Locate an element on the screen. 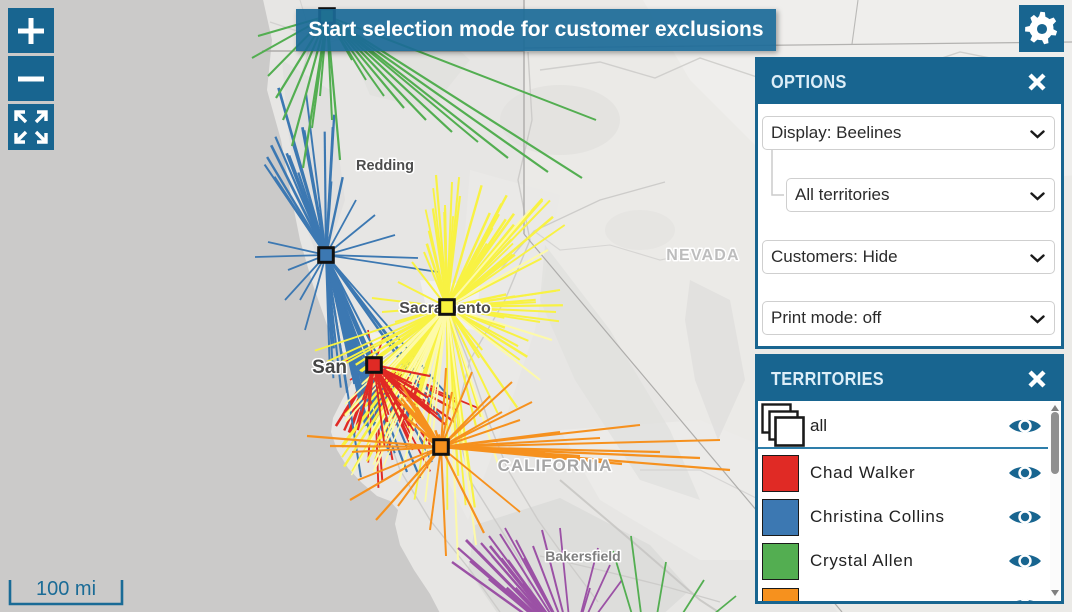  svg-text: San is located at coordinates (329, 367).